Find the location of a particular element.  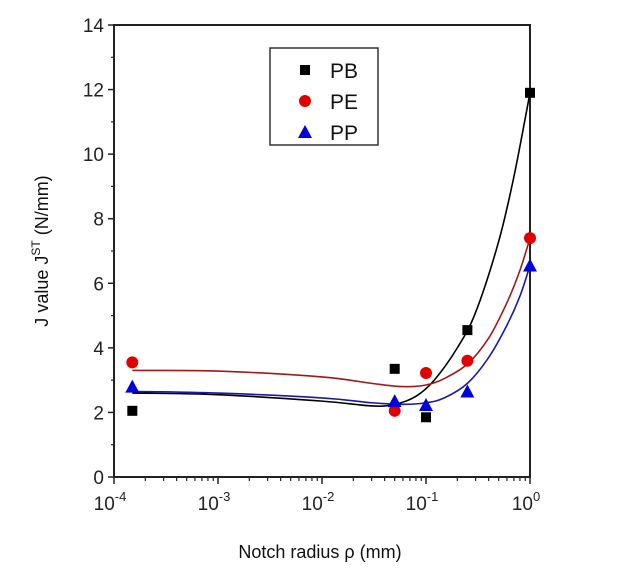

y-tick-label: 14 is located at coordinates (94, 26).